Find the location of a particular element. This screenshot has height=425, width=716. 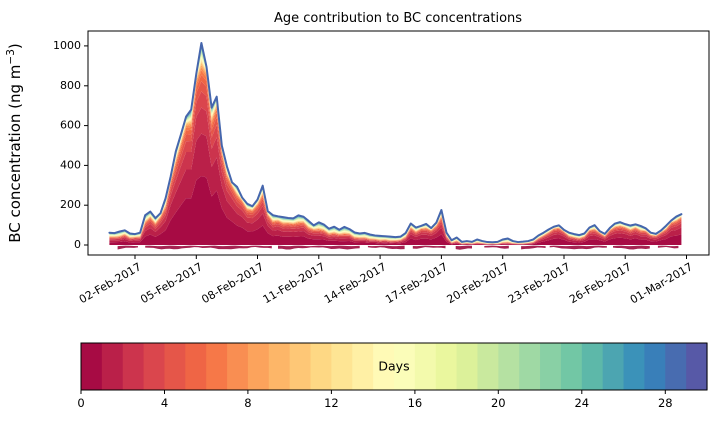

x-tick-label: 02-Feb-2017 is located at coordinates (110, 283).